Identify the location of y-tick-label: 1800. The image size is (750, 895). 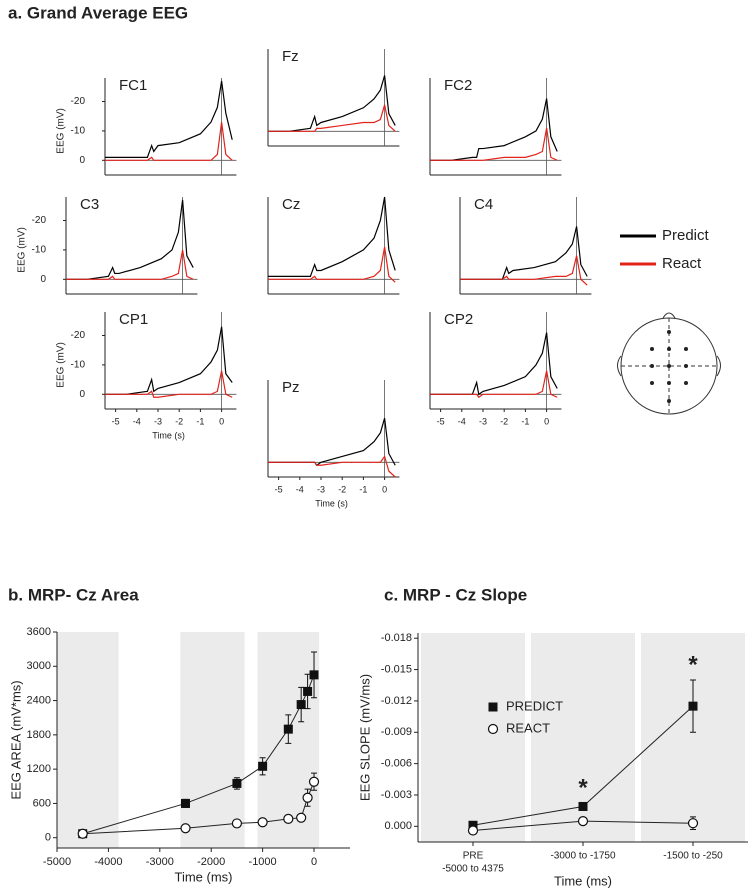
(39, 735).